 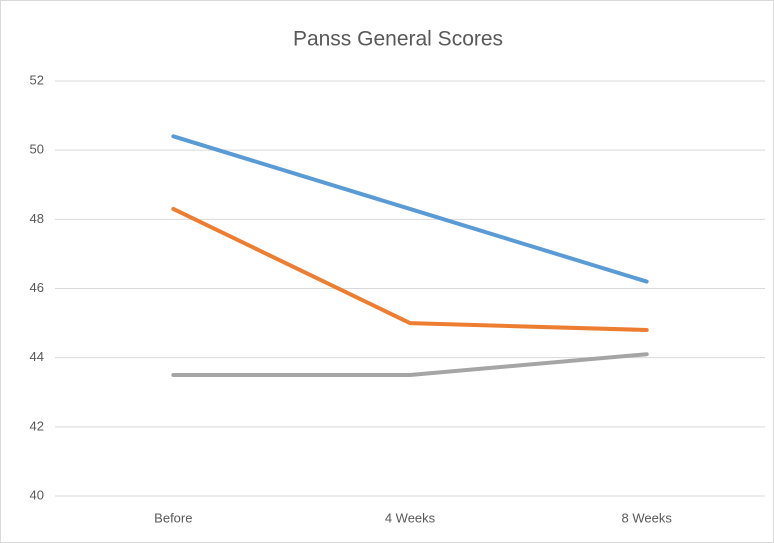 What do you see at coordinates (37, 356) in the screenshot?
I see `y-tick-label: 44` at bounding box center [37, 356].